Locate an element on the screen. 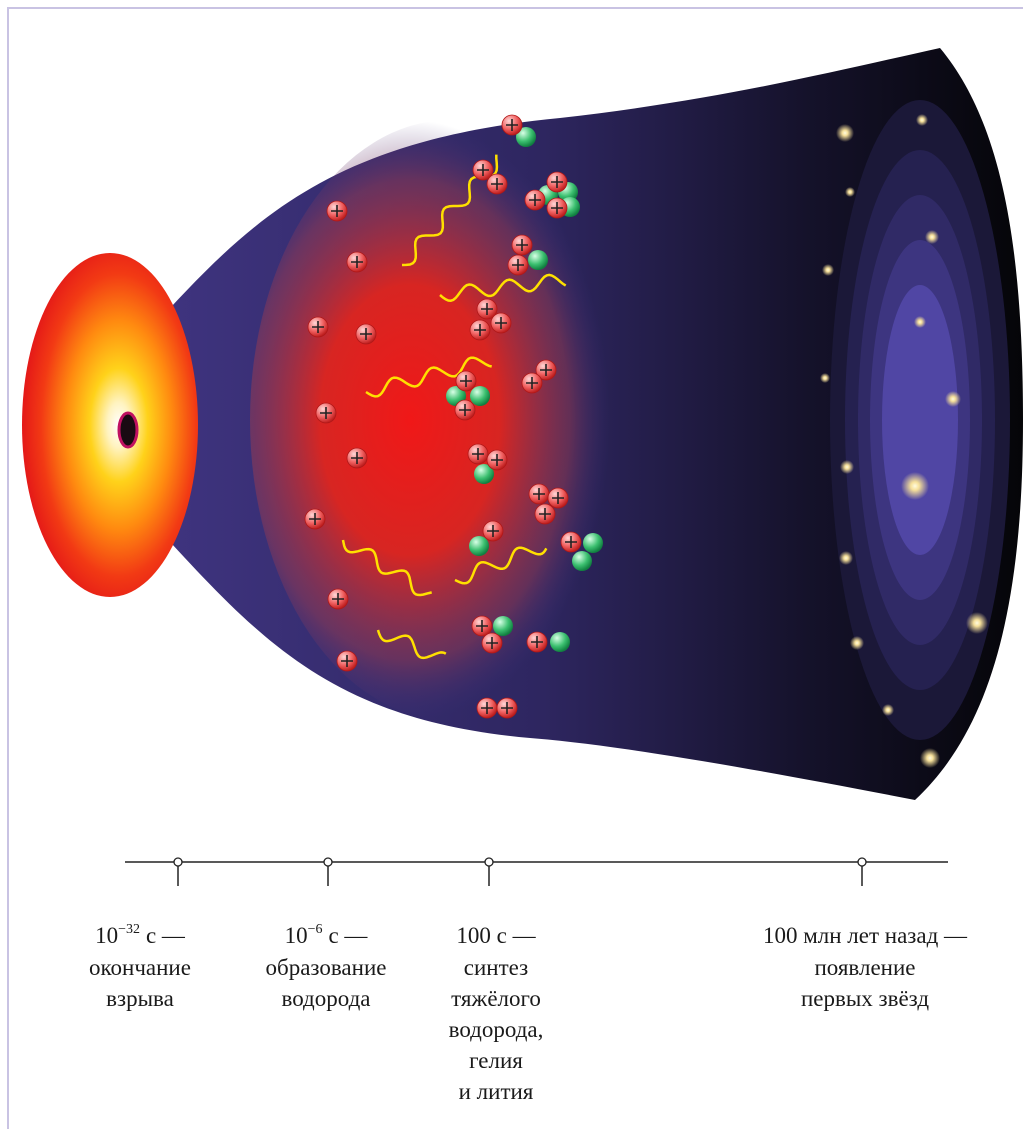 The height and width of the screenshot is (1129, 1023). singularity is located at coordinates (128, 430).